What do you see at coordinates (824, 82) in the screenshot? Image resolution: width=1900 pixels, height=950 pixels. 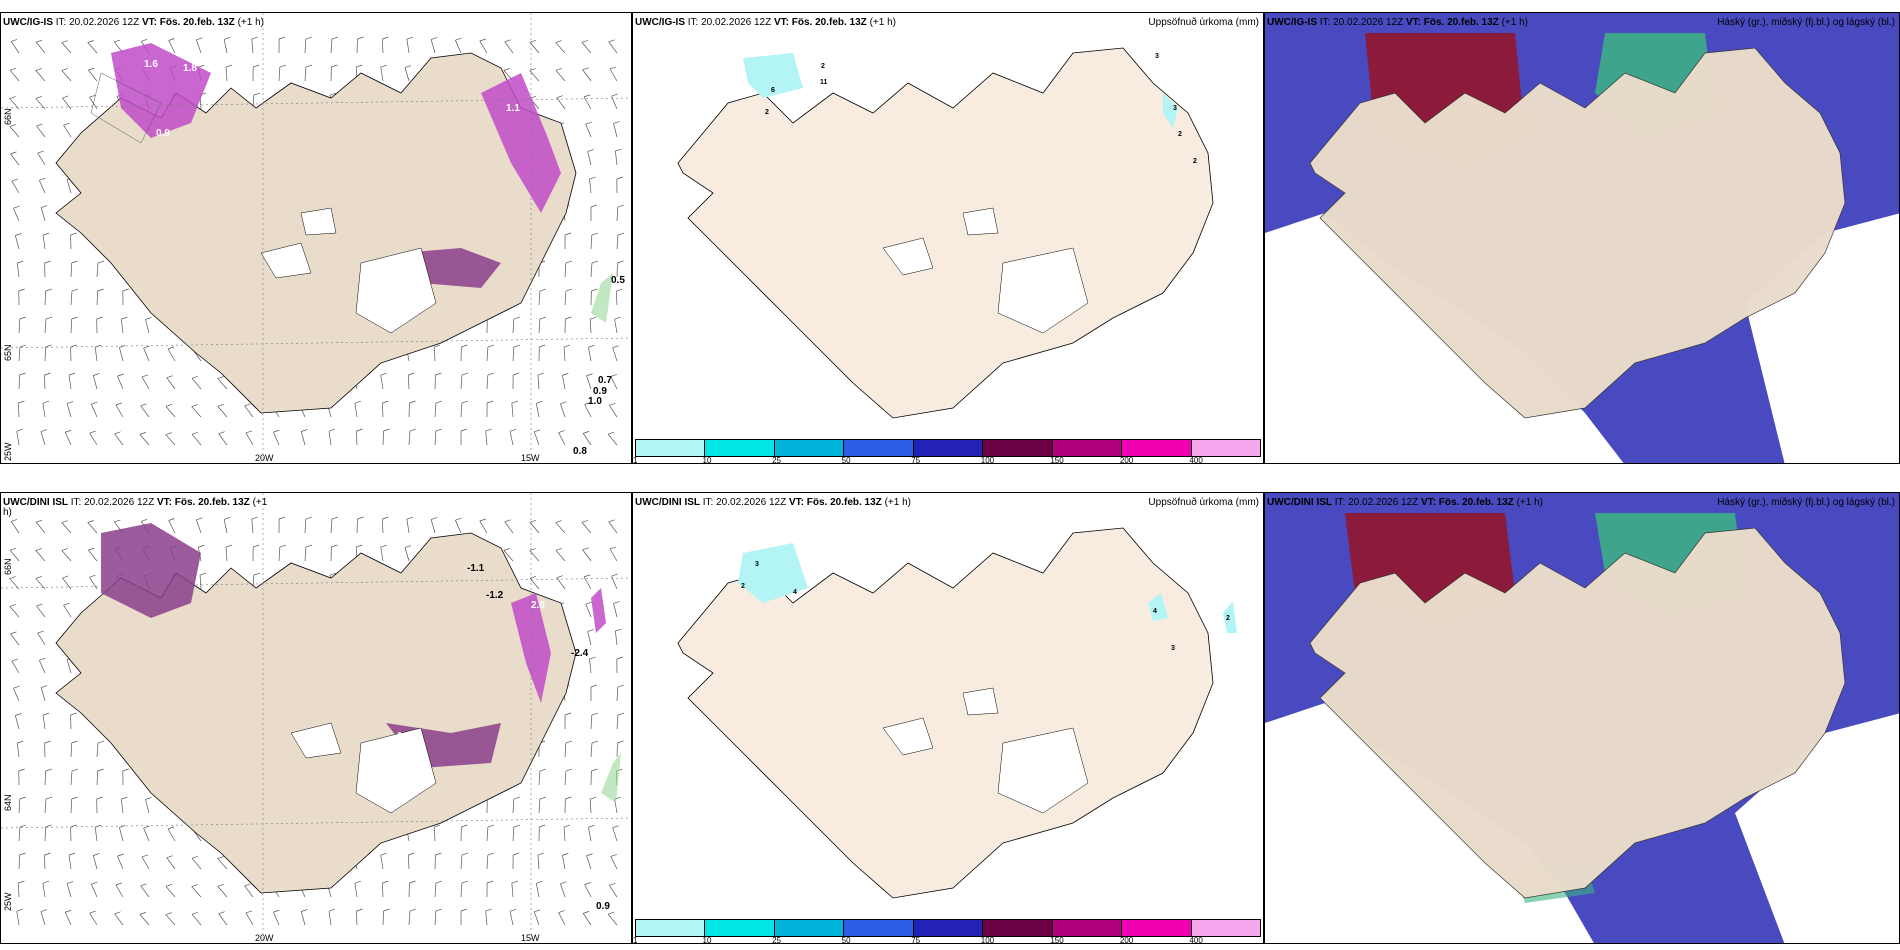 I see `precip-label: 11` at bounding box center [824, 82].